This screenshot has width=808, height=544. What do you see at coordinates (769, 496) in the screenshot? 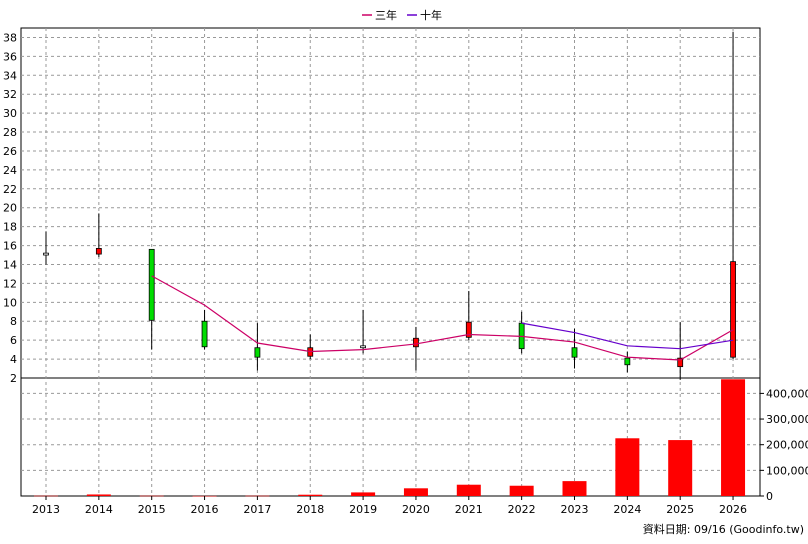
I see `volume-tick-label: 0` at bounding box center [769, 496].